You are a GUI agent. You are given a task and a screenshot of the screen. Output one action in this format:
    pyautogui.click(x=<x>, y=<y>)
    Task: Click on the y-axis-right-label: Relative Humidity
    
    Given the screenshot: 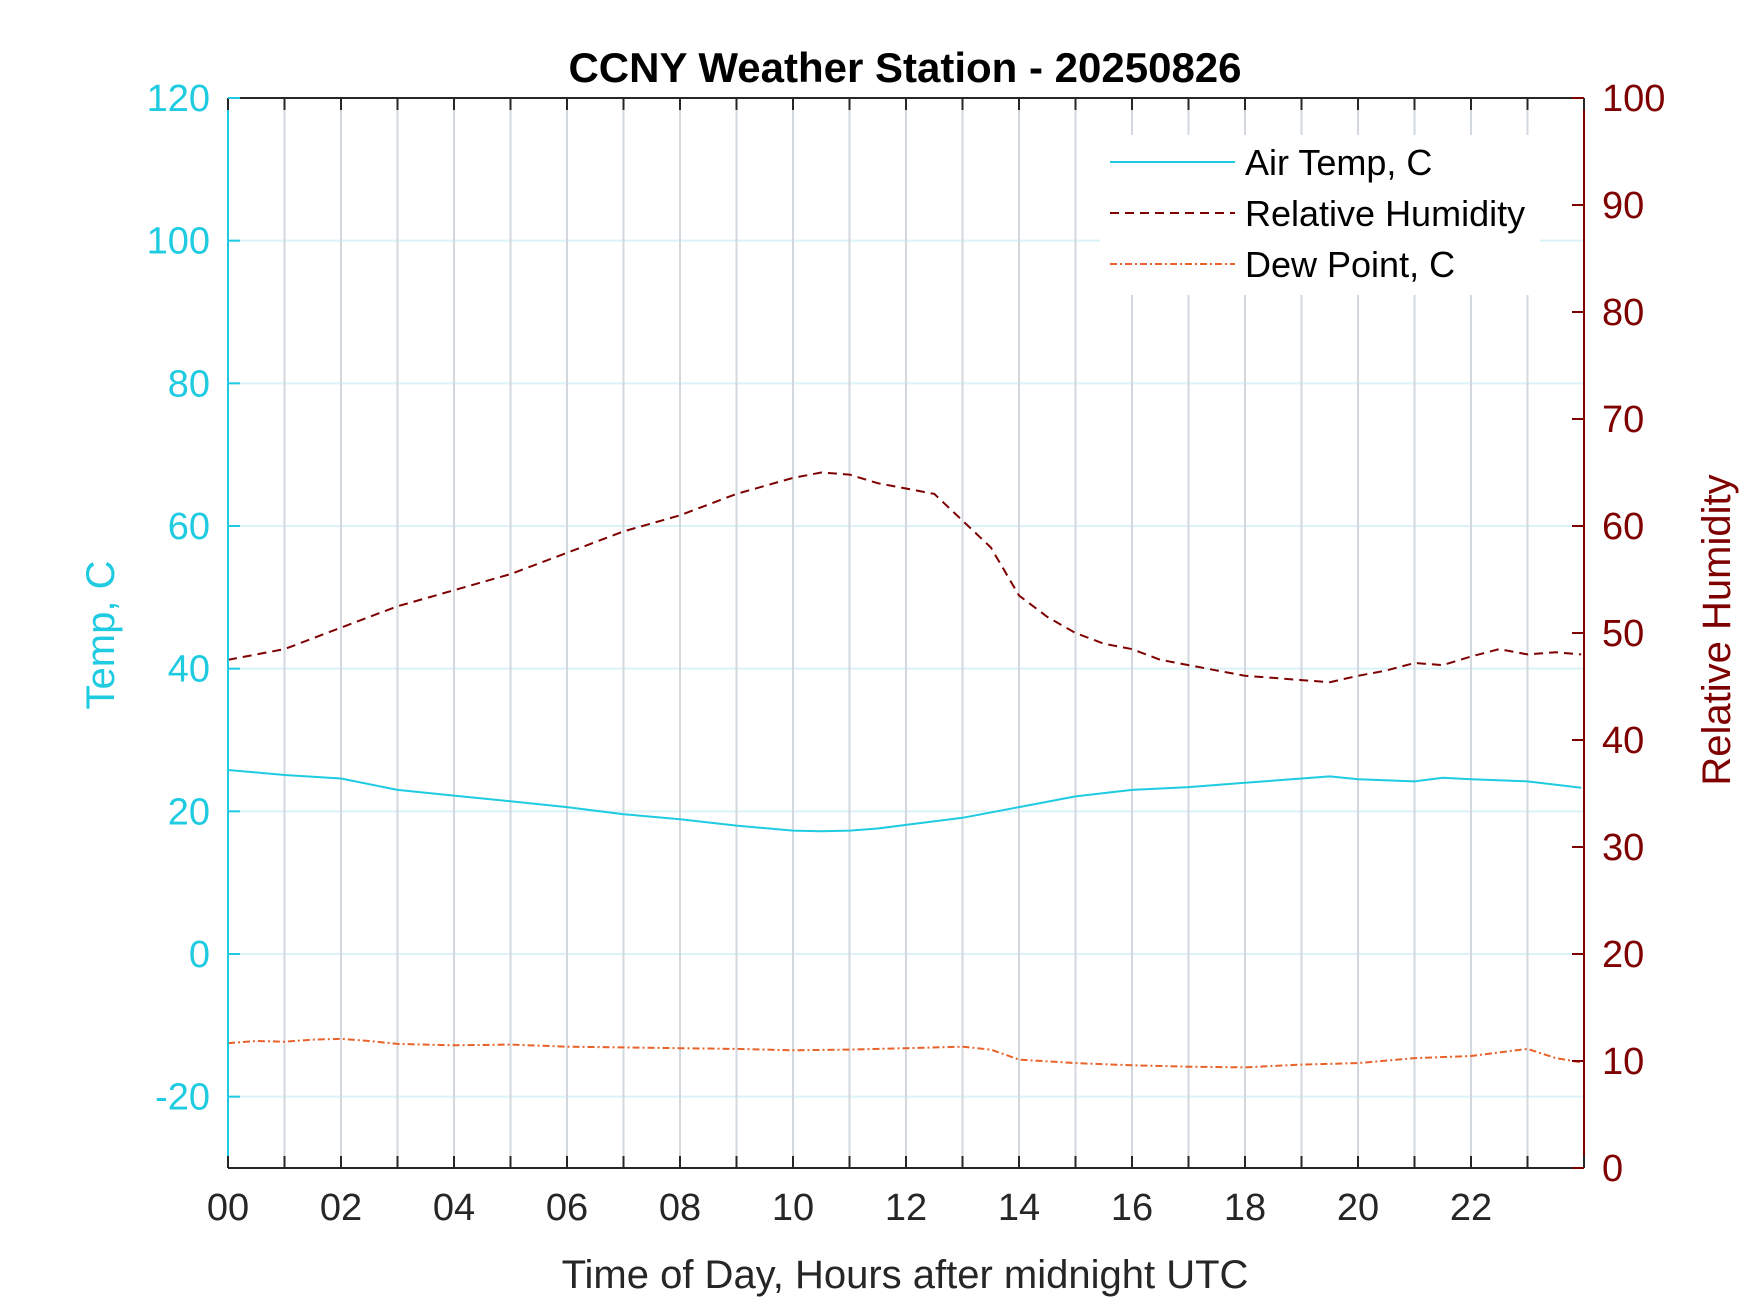 What is the action you would take?
    pyautogui.click(x=1717, y=629)
    